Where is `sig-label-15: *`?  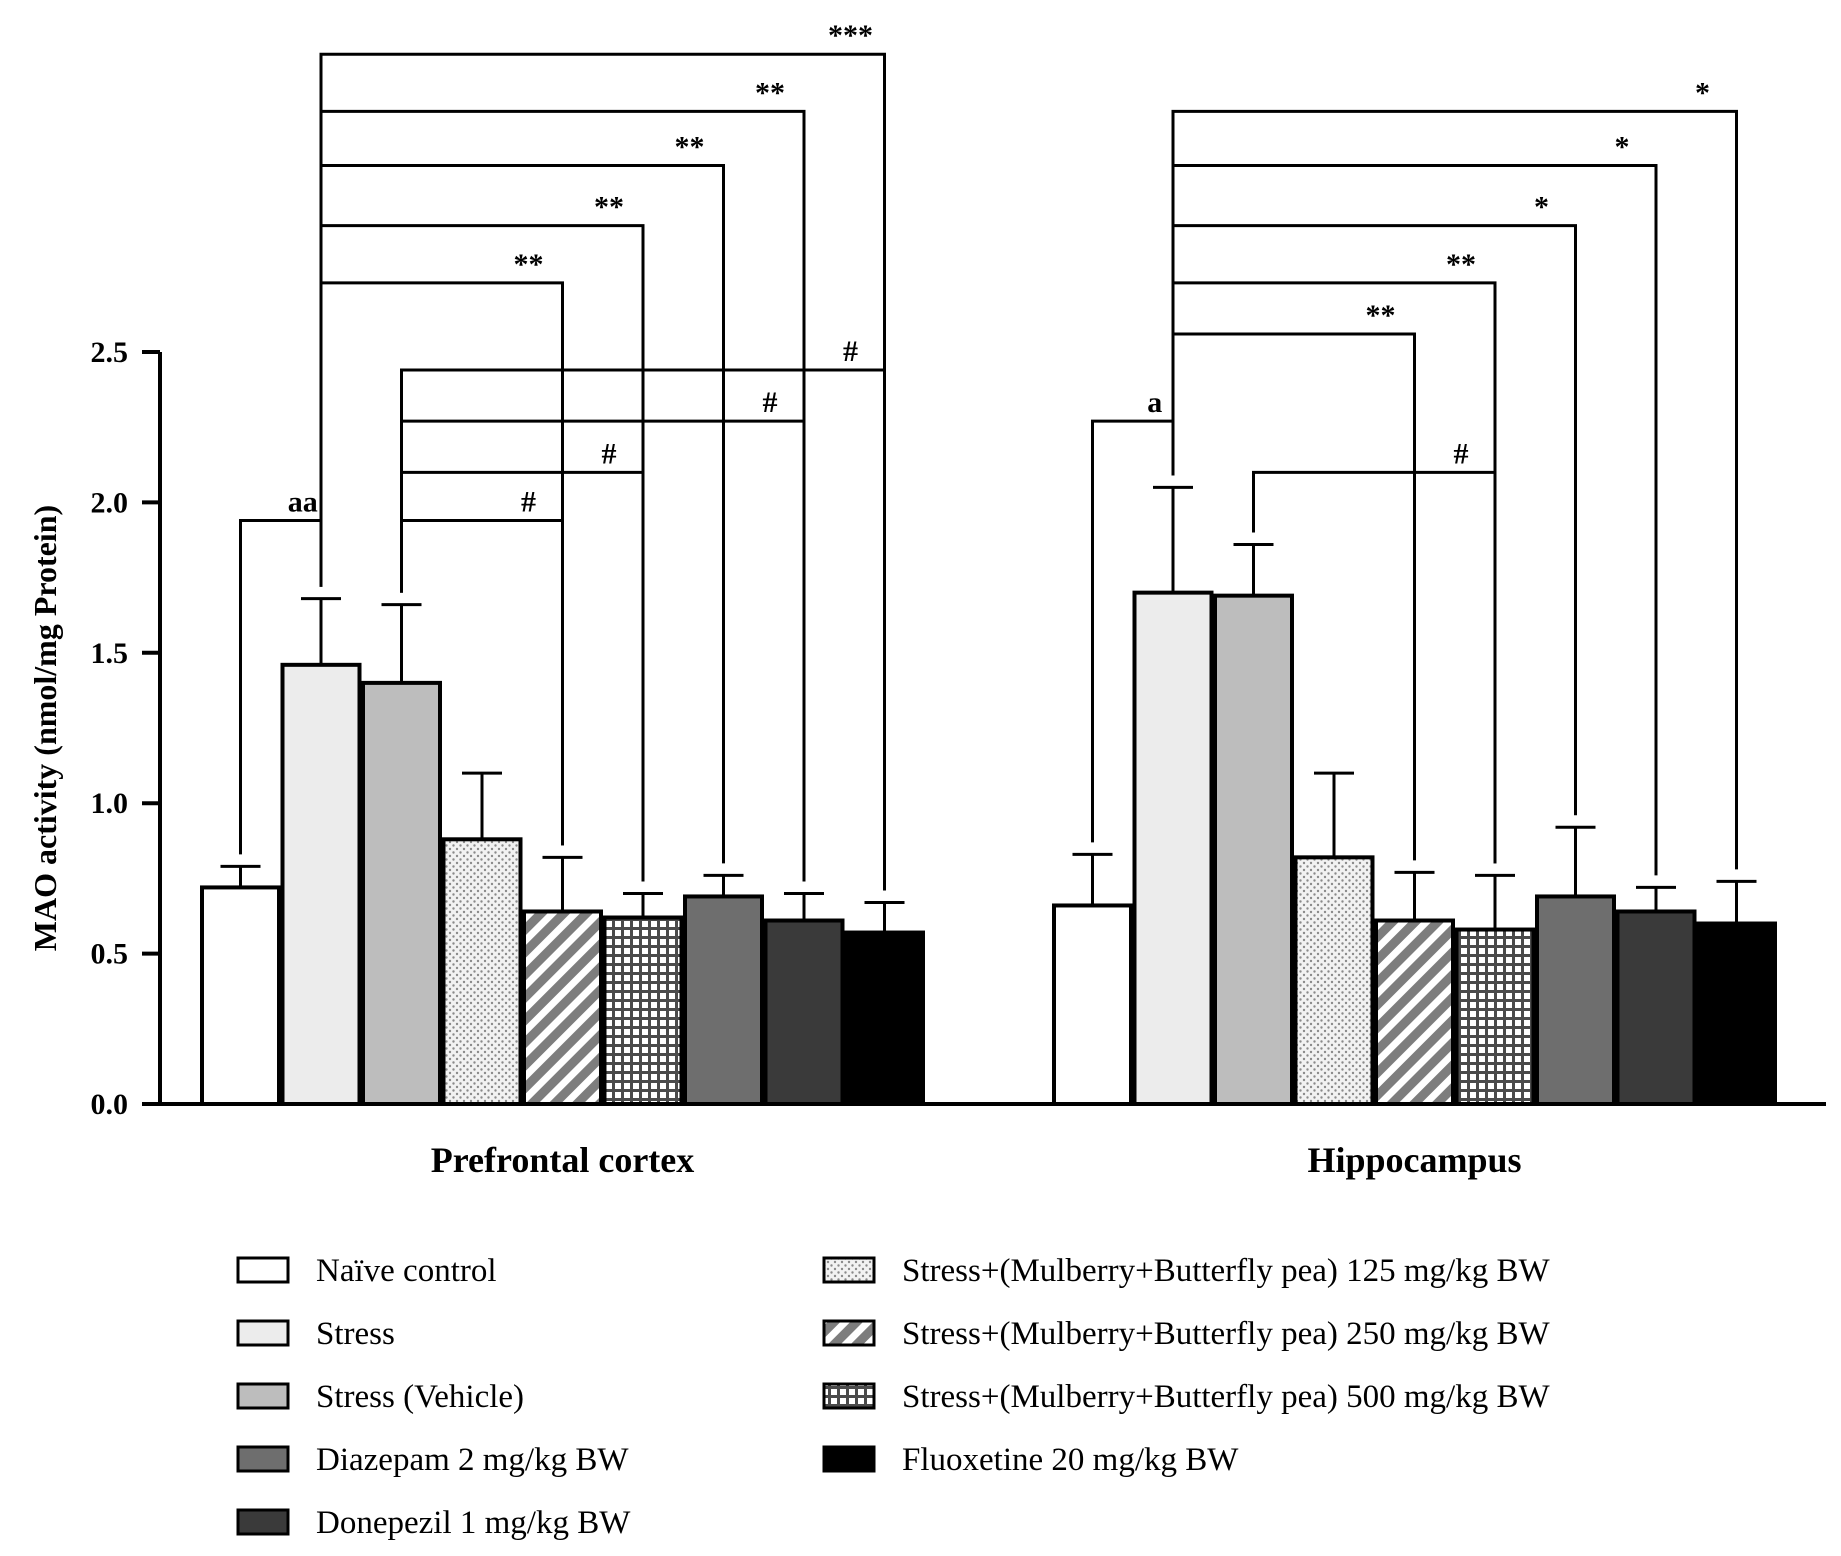
sig-label-15: * is located at coordinates (1702, 92).